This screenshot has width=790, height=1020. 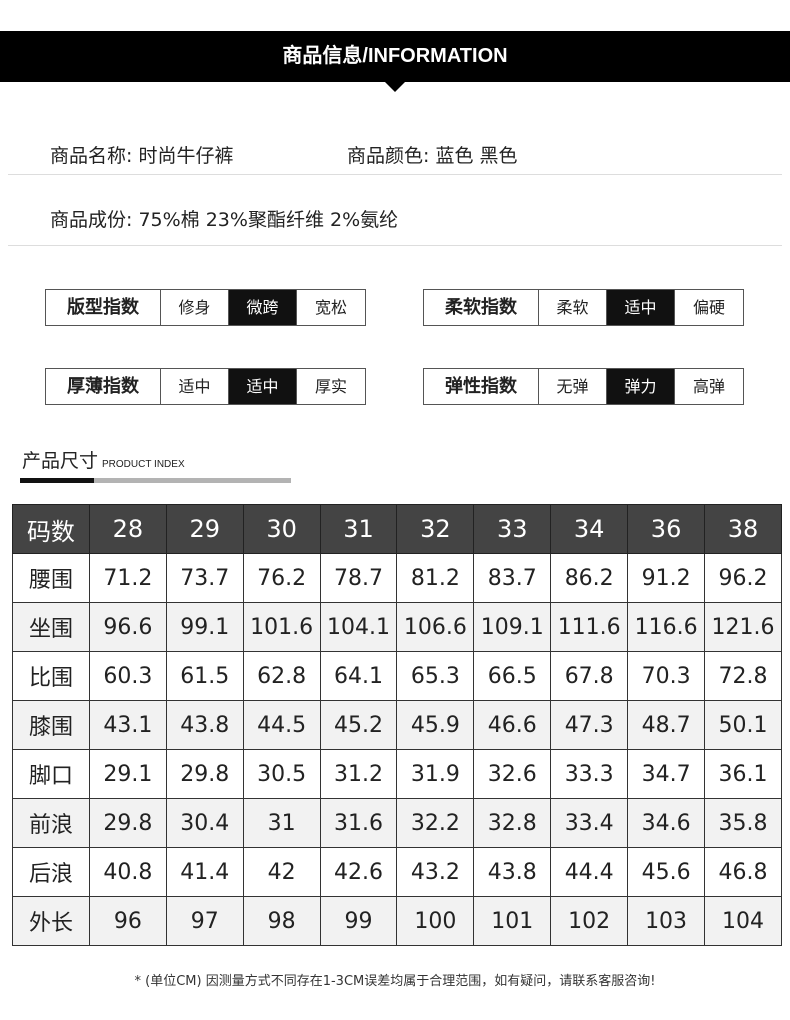 I want to click on table-cell: 67.8, so click(x=589, y=676).